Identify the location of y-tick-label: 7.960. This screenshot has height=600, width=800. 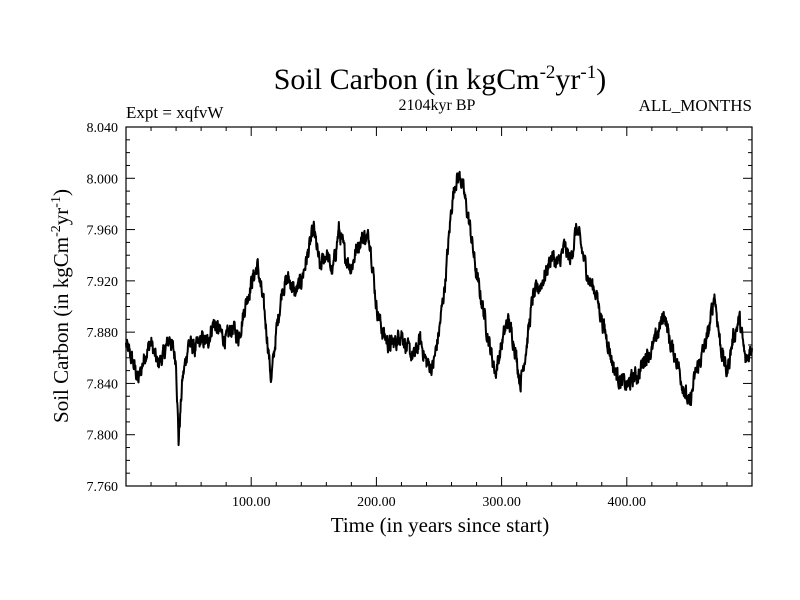
(103, 231).